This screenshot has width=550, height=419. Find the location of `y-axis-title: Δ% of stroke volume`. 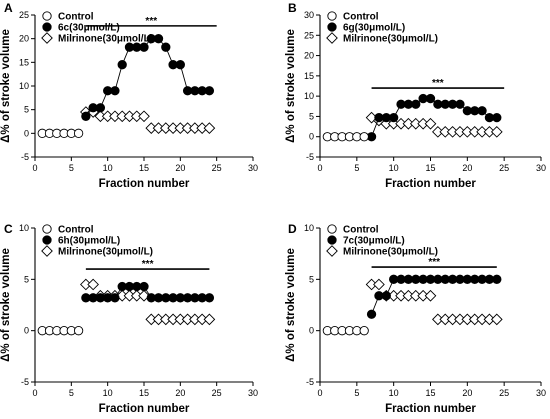

y-axis-title: Δ% of stroke volume is located at coordinates (291, 86).